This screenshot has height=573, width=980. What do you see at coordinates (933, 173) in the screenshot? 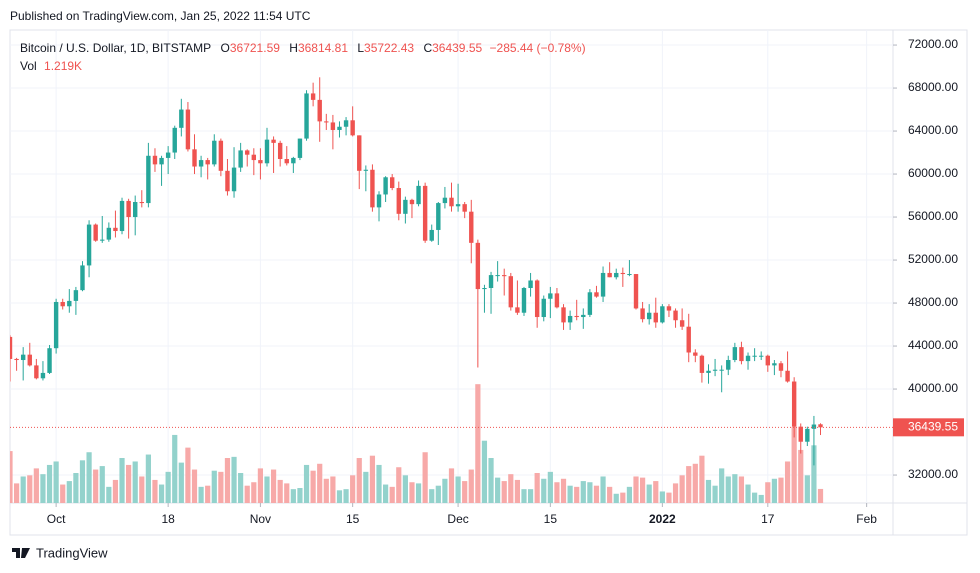
I see `y-tick-label: 60000.00` at bounding box center [933, 173].